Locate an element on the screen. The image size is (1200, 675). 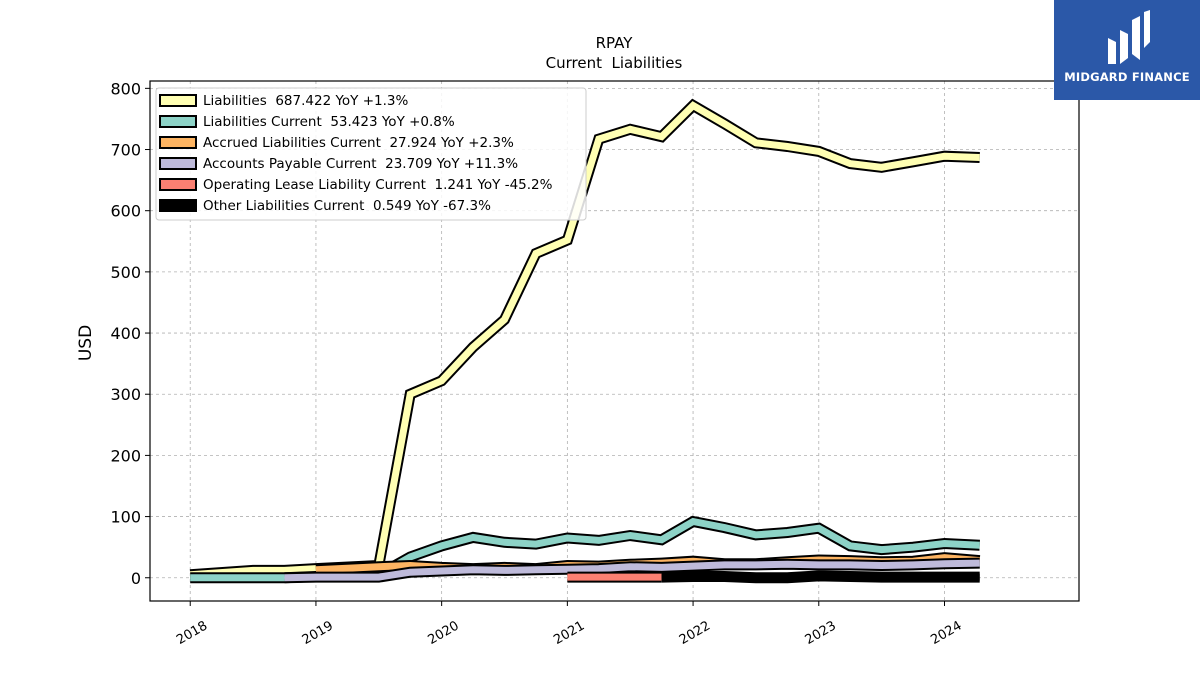
y-axis-label: USD is located at coordinates (86, 343).